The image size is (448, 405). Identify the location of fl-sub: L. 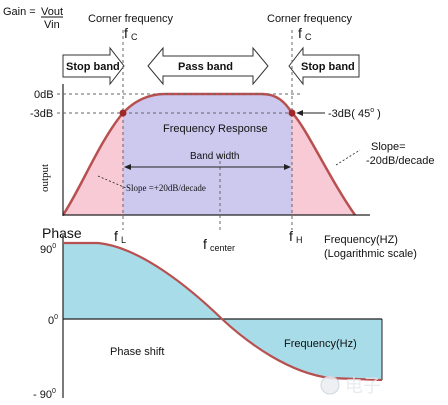
(123, 240).